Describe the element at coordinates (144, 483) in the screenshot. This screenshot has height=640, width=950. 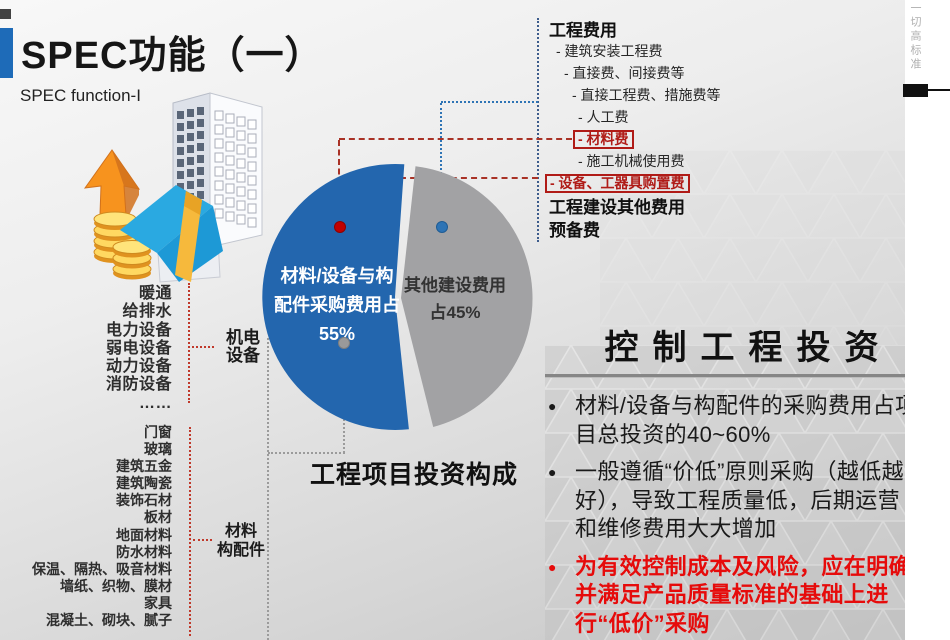
I see `material-item: 建筑陶瓷` at that location.